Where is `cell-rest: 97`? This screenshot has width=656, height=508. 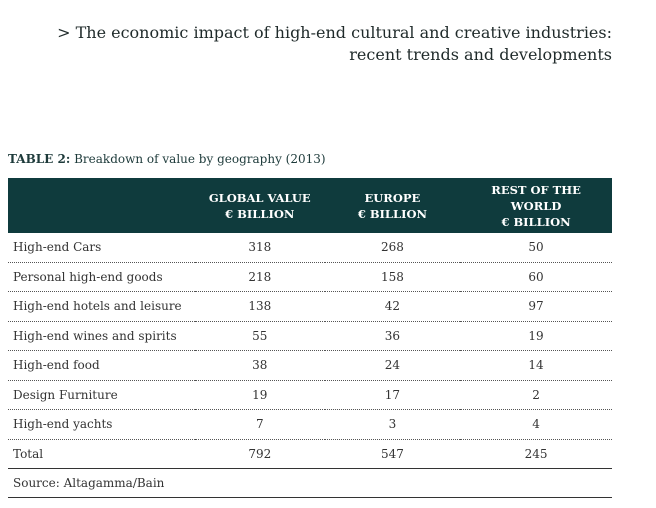
cell-rest: 97 is located at coordinates (536, 306).